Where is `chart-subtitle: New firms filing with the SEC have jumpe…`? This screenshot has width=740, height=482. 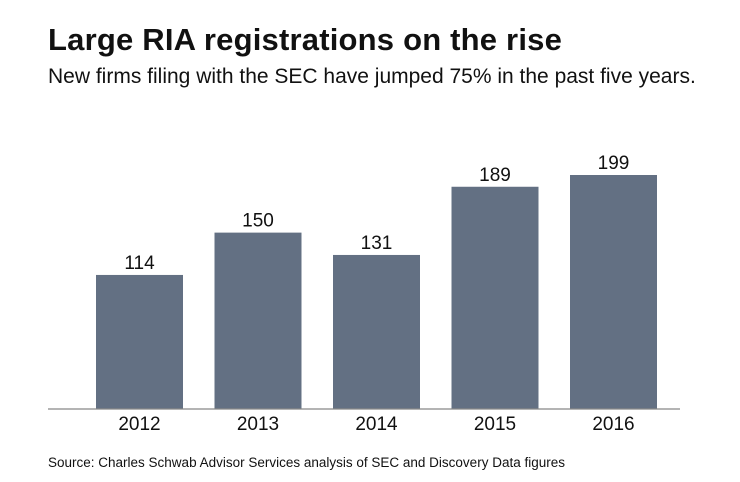 chart-subtitle: New firms filing with the SEC have jumpe… is located at coordinates (372, 76).